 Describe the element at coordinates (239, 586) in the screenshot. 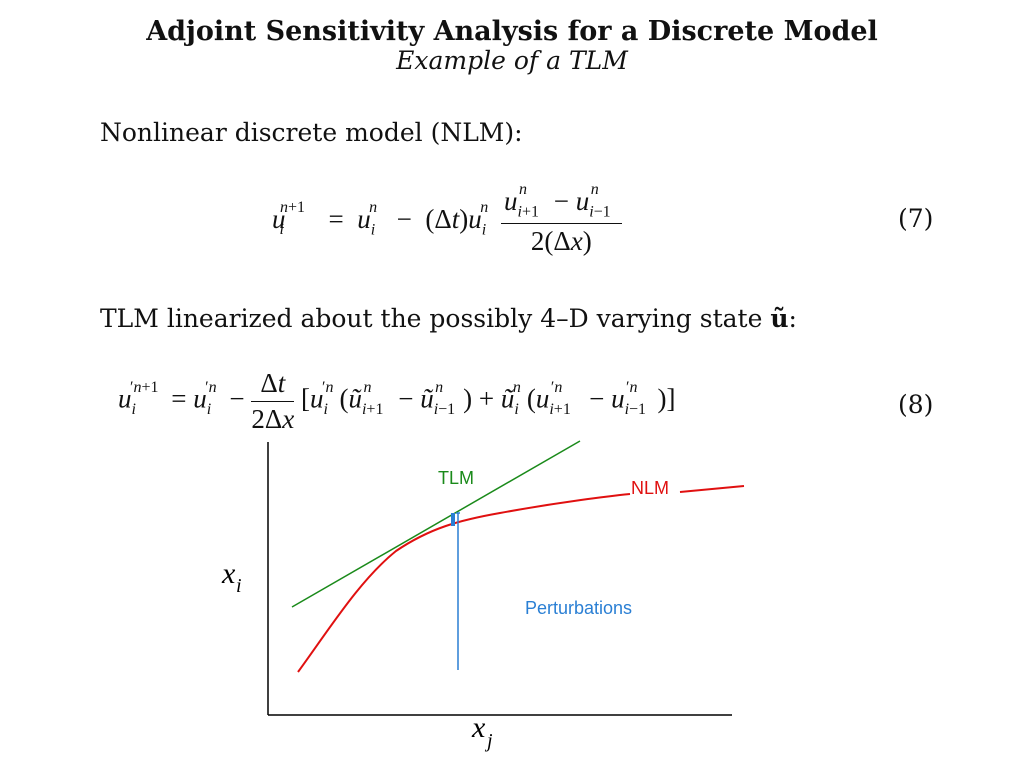

I see `y-axis-label-subscript: i` at that location.